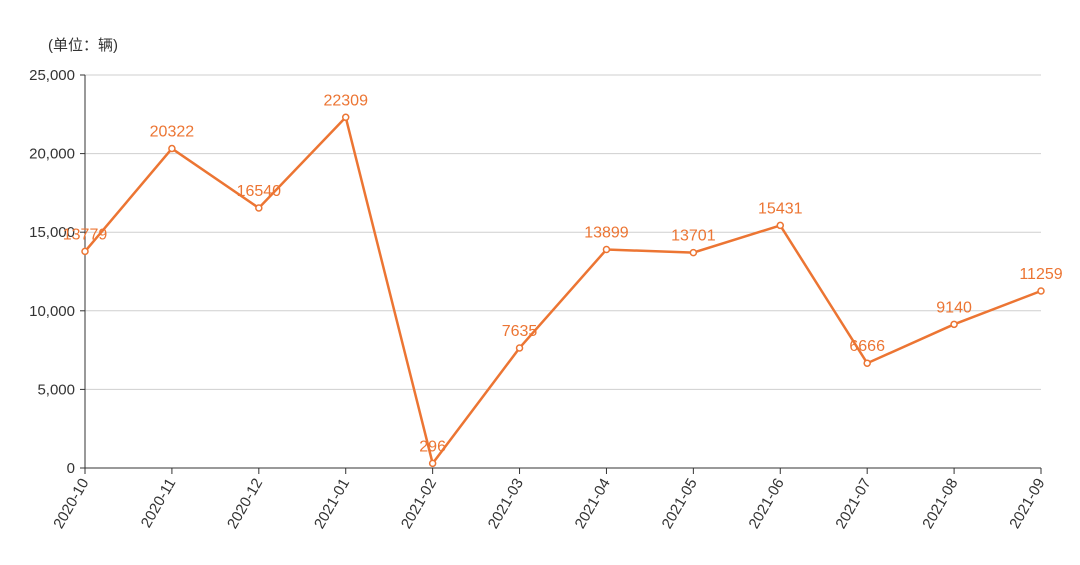  What do you see at coordinates (71, 504) in the screenshot?
I see `x-tick-label: 2020-10` at bounding box center [71, 504].